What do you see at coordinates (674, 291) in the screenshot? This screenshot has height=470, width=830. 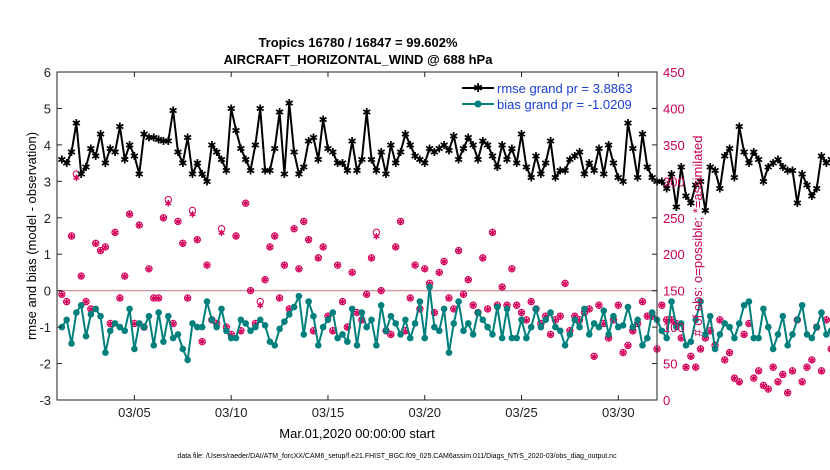 I see `y2-tick-label: 150` at bounding box center [674, 291].